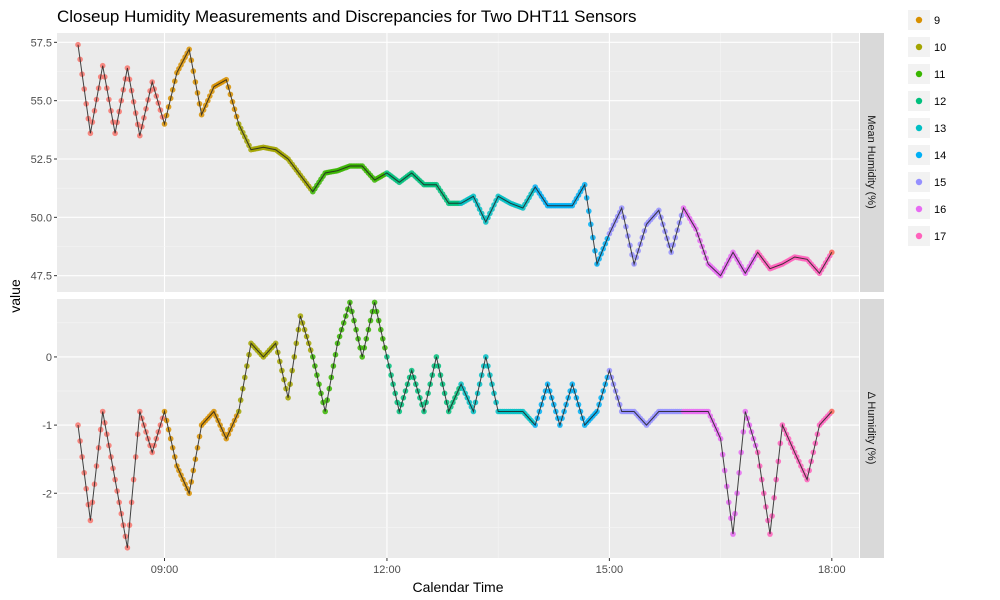 The height and width of the screenshot is (600, 1000). I want to click on strip-delta-humidity-label: Δ Humidity (%), so click(871, 428).